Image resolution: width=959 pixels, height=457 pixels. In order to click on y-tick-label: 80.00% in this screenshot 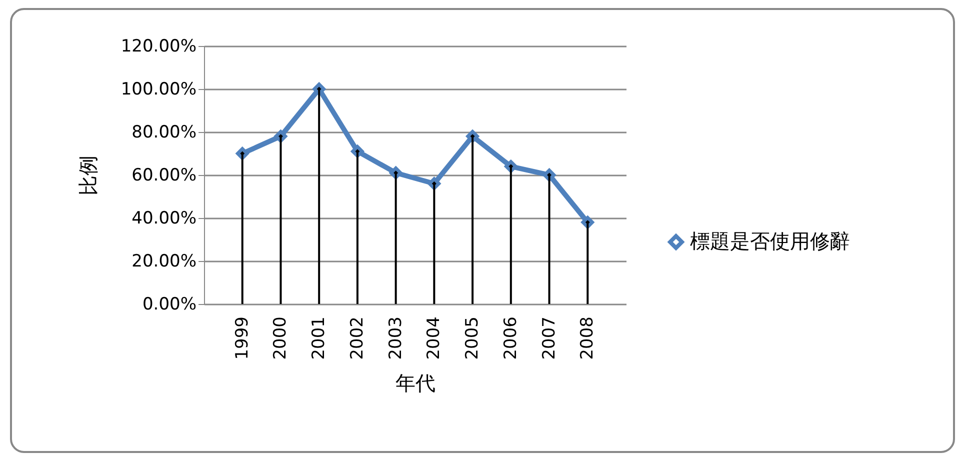, I will do `click(164, 132)`.